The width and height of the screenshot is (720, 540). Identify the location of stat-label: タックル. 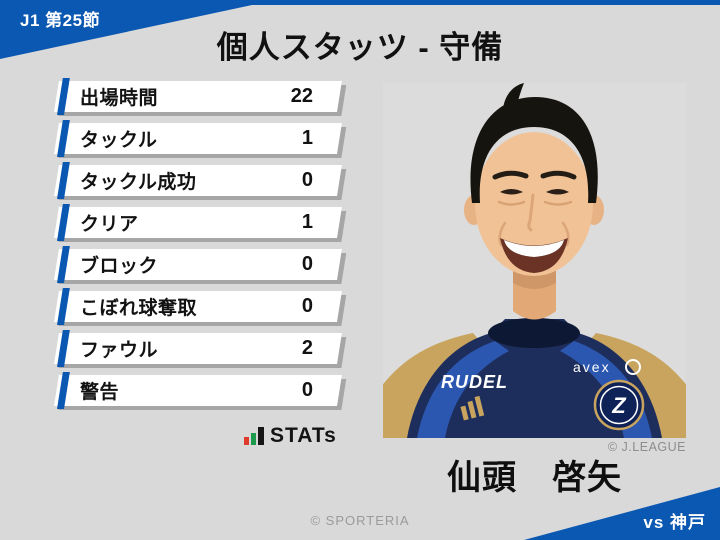
(119, 140).